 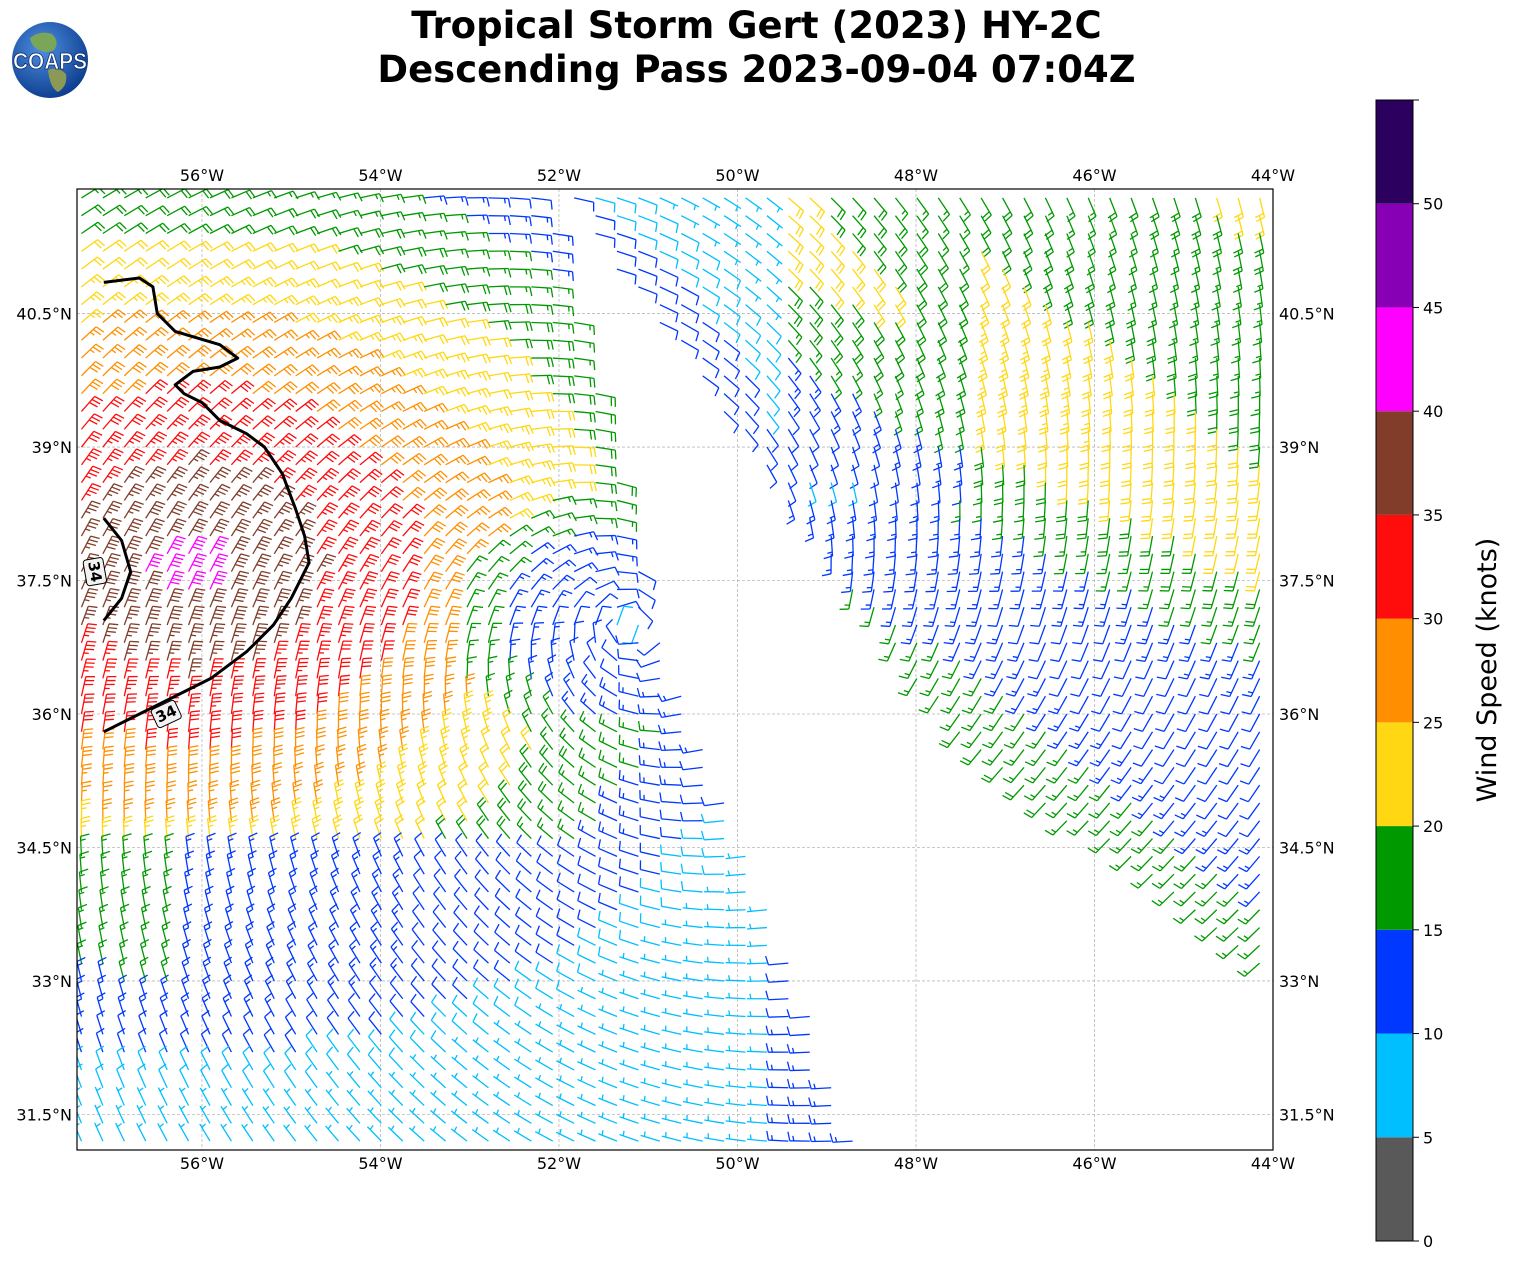 I want to click on colorbar-tick-label: 0, so click(x=1428, y=1241).